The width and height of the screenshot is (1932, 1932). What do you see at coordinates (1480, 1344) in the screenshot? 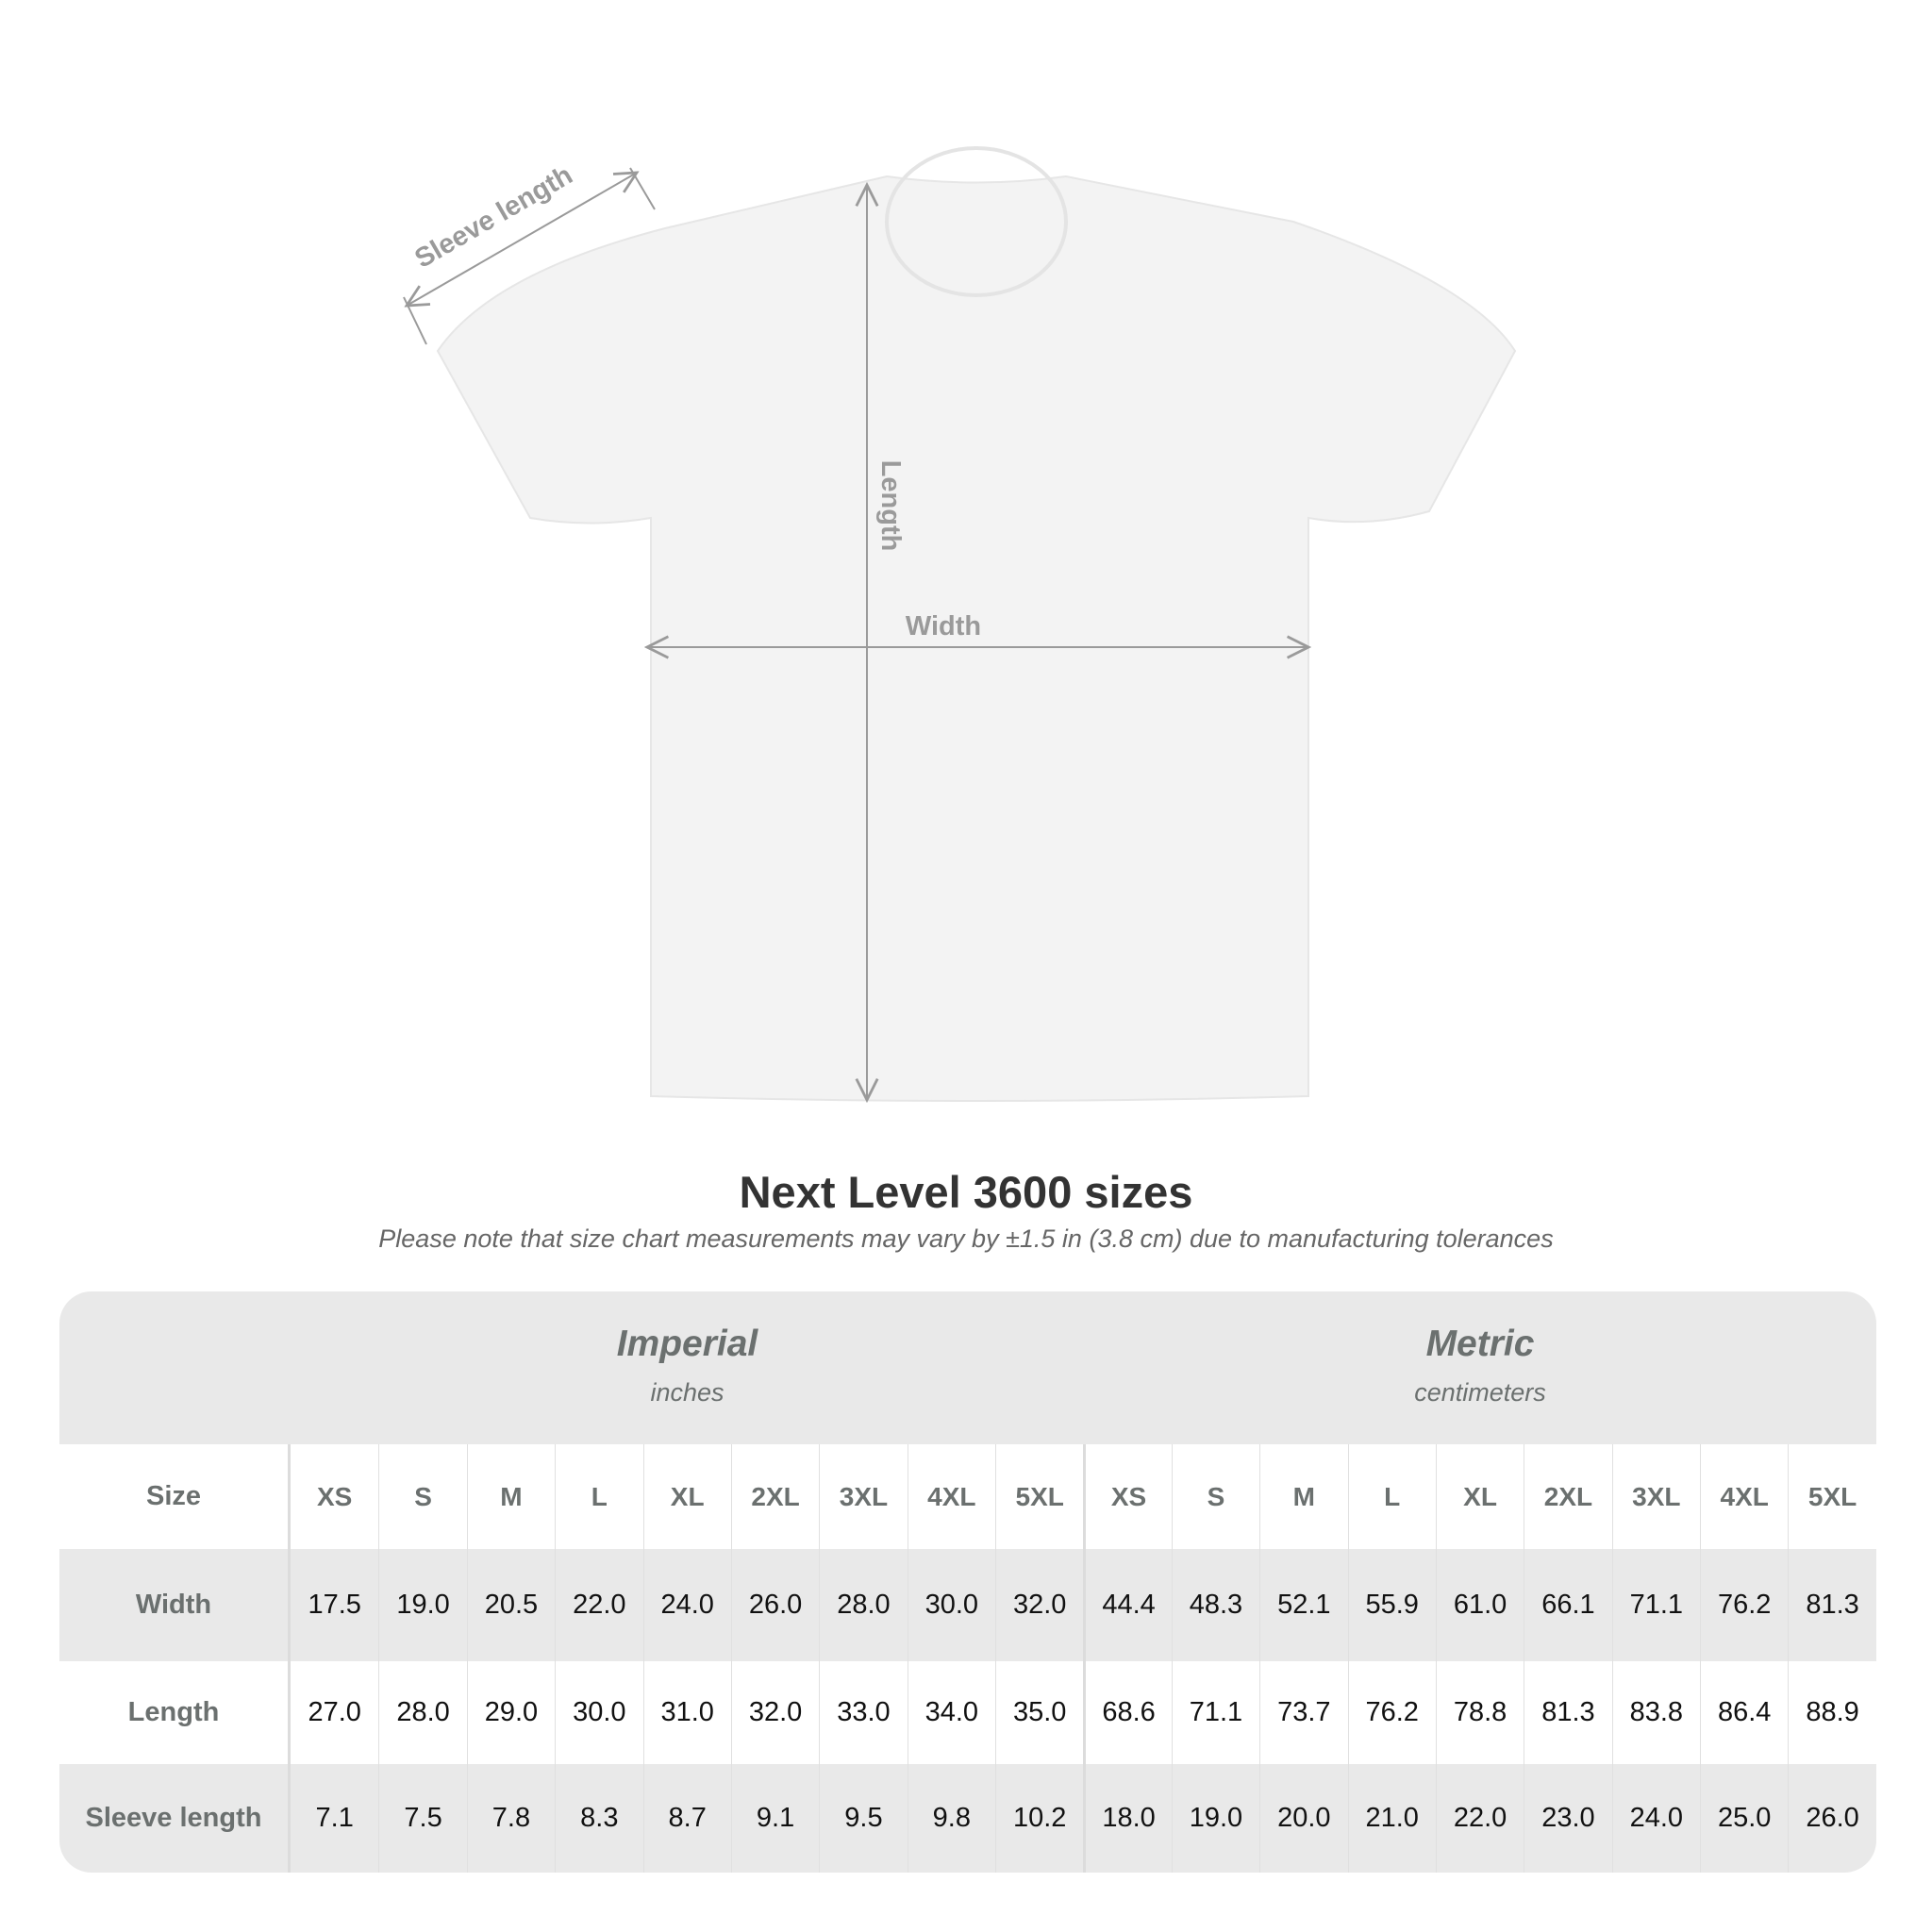
I see `metric-title: Metric` at bounding box center [1480, 1344].